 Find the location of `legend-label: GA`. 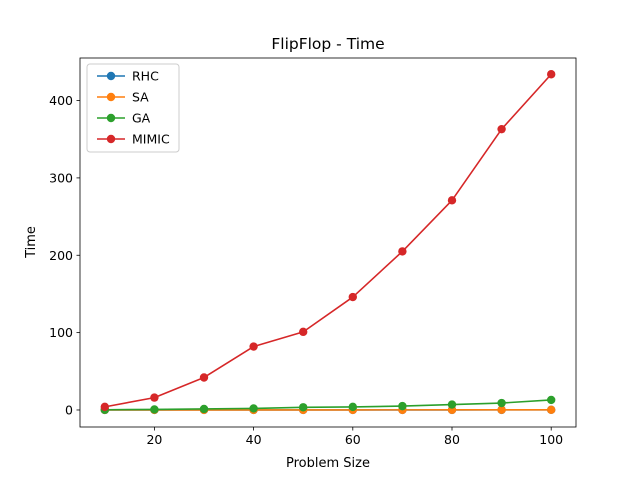

legend-label: GA is located at coordinates (141, 118).